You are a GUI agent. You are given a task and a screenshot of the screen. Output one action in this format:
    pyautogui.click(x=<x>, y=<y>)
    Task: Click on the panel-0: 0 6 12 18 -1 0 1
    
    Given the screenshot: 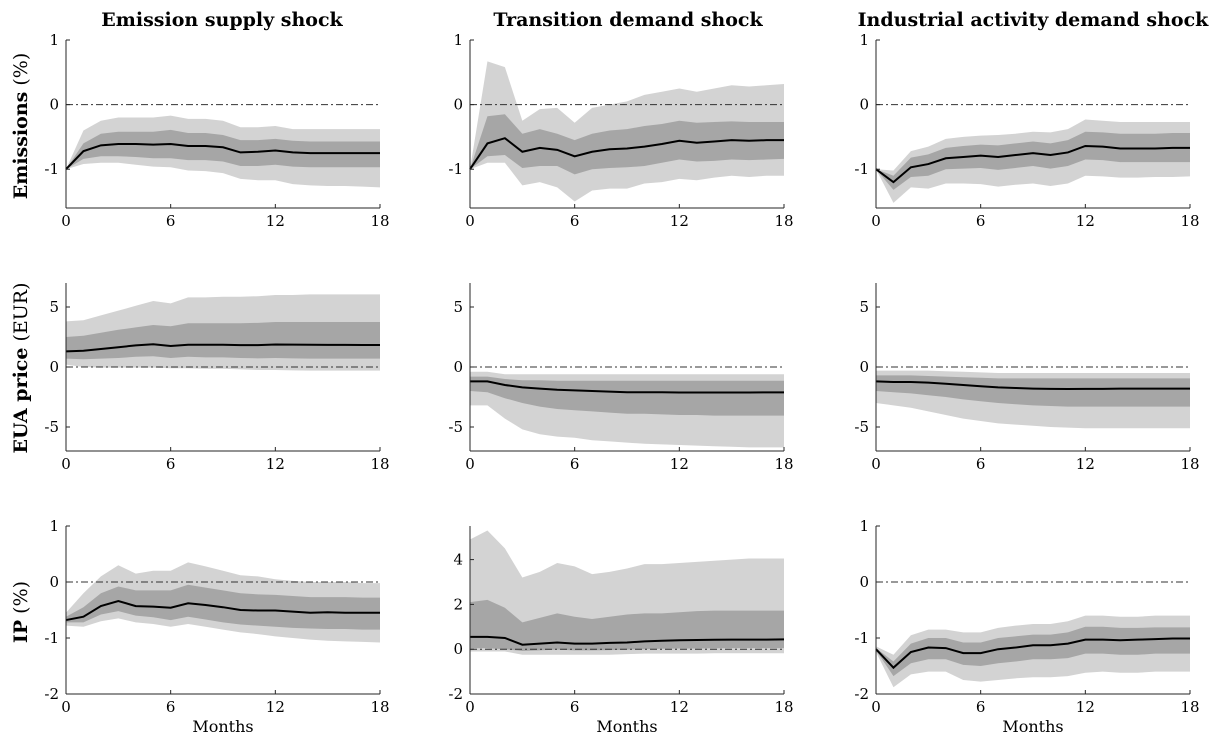 What is the action you would take?
    pyautogui.click(x=216, y=130)
    